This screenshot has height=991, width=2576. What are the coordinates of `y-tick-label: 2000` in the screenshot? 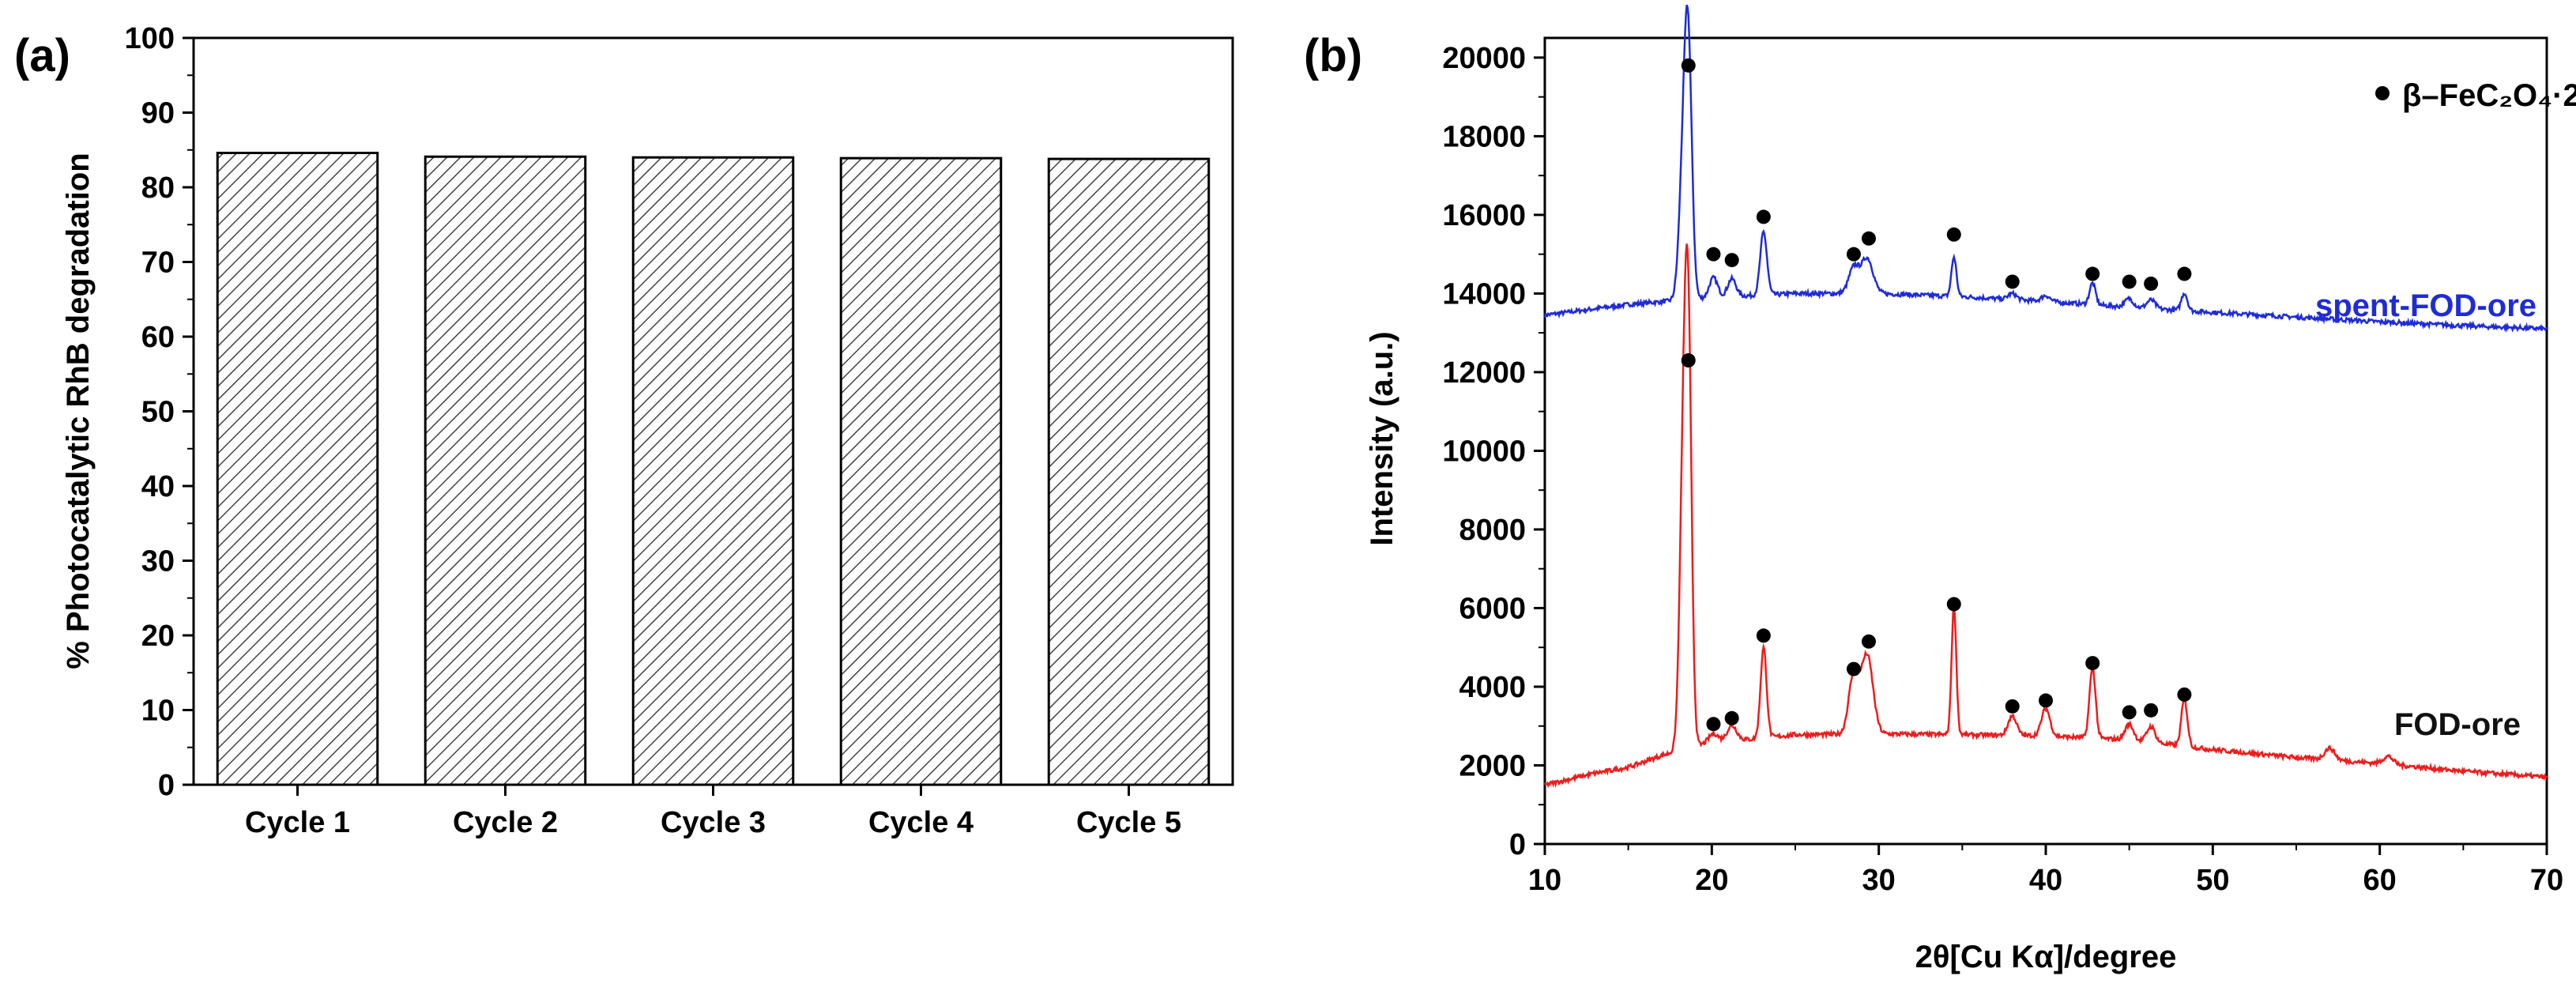 It's located at (1492, 765).